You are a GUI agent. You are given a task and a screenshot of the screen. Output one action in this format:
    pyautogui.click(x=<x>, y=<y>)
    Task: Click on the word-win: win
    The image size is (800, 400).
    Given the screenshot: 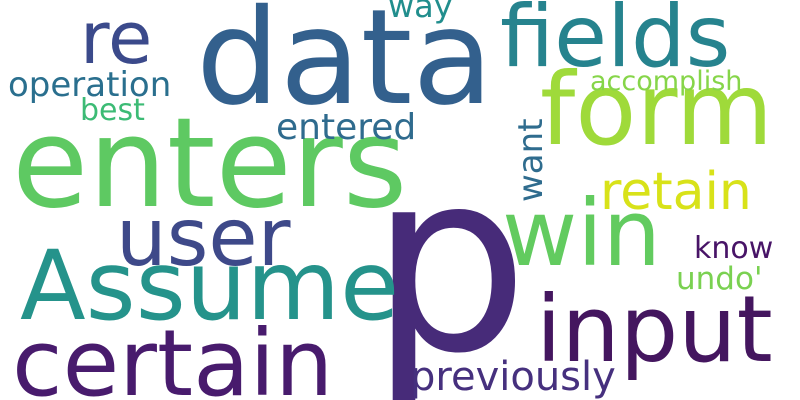 What is the action you would take?
    pyautogui.click(x=582, y=233)
    